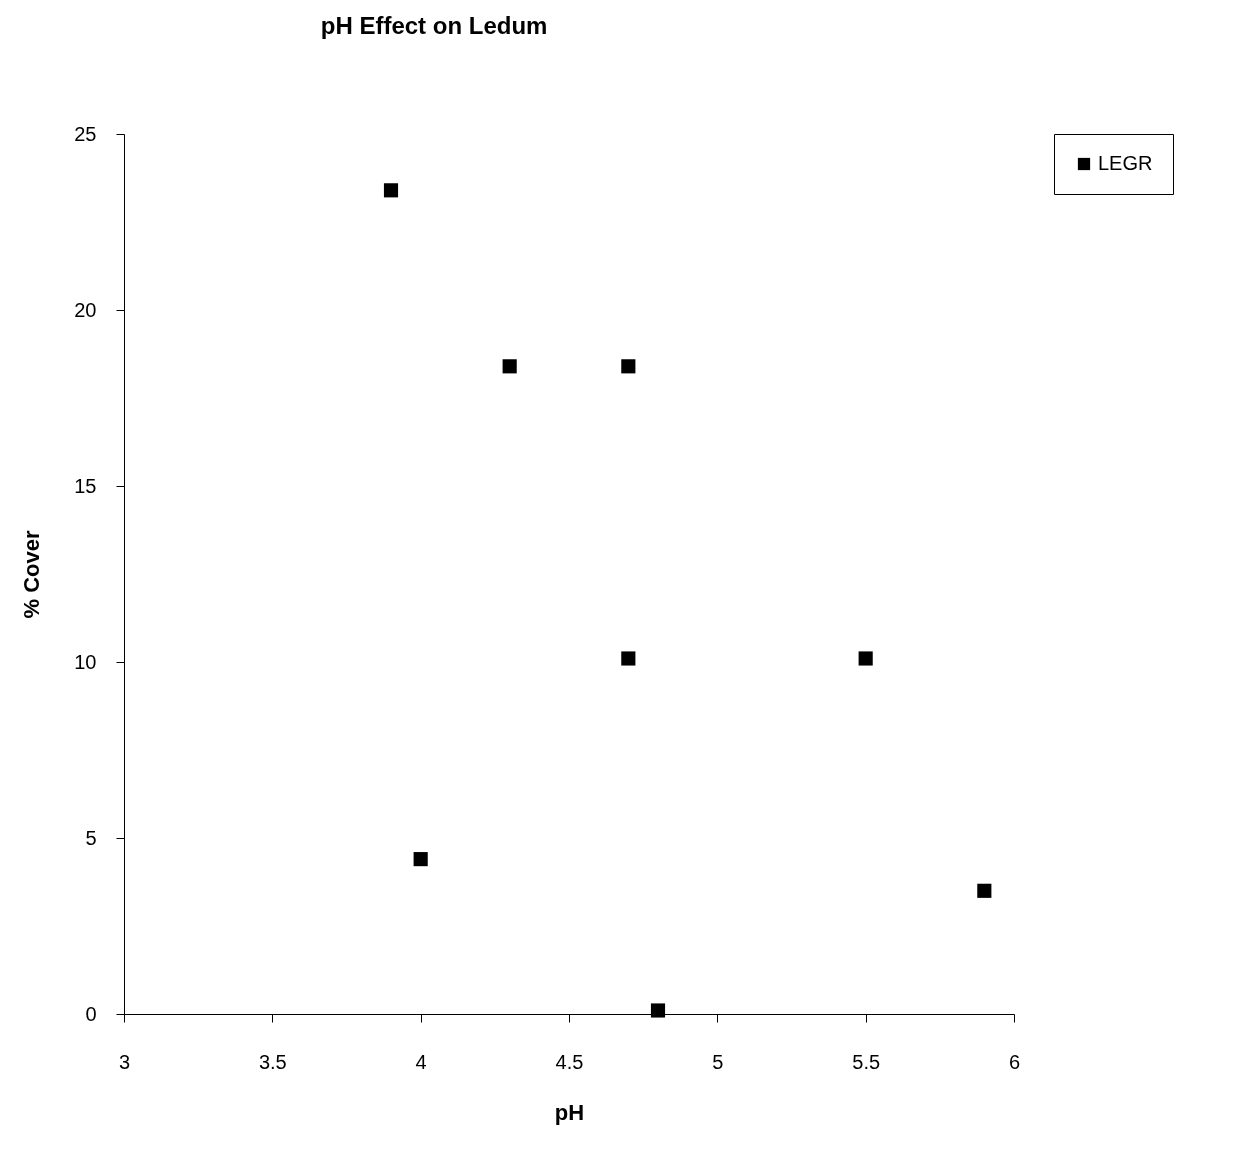 This screenshot has height=1157, width=1253. Describe the element at coordinates (85, 309) in the screenshot. I see `y-tick-label: 20` at that location.